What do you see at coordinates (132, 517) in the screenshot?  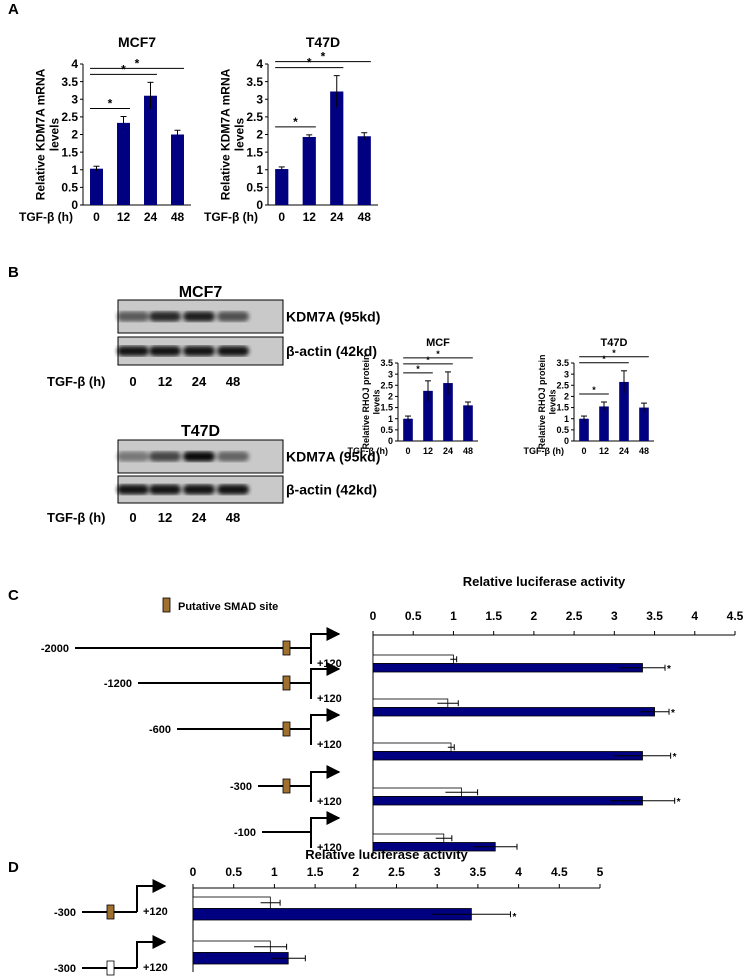 I see `lane-label: 0` at bounding box center [132, 517].